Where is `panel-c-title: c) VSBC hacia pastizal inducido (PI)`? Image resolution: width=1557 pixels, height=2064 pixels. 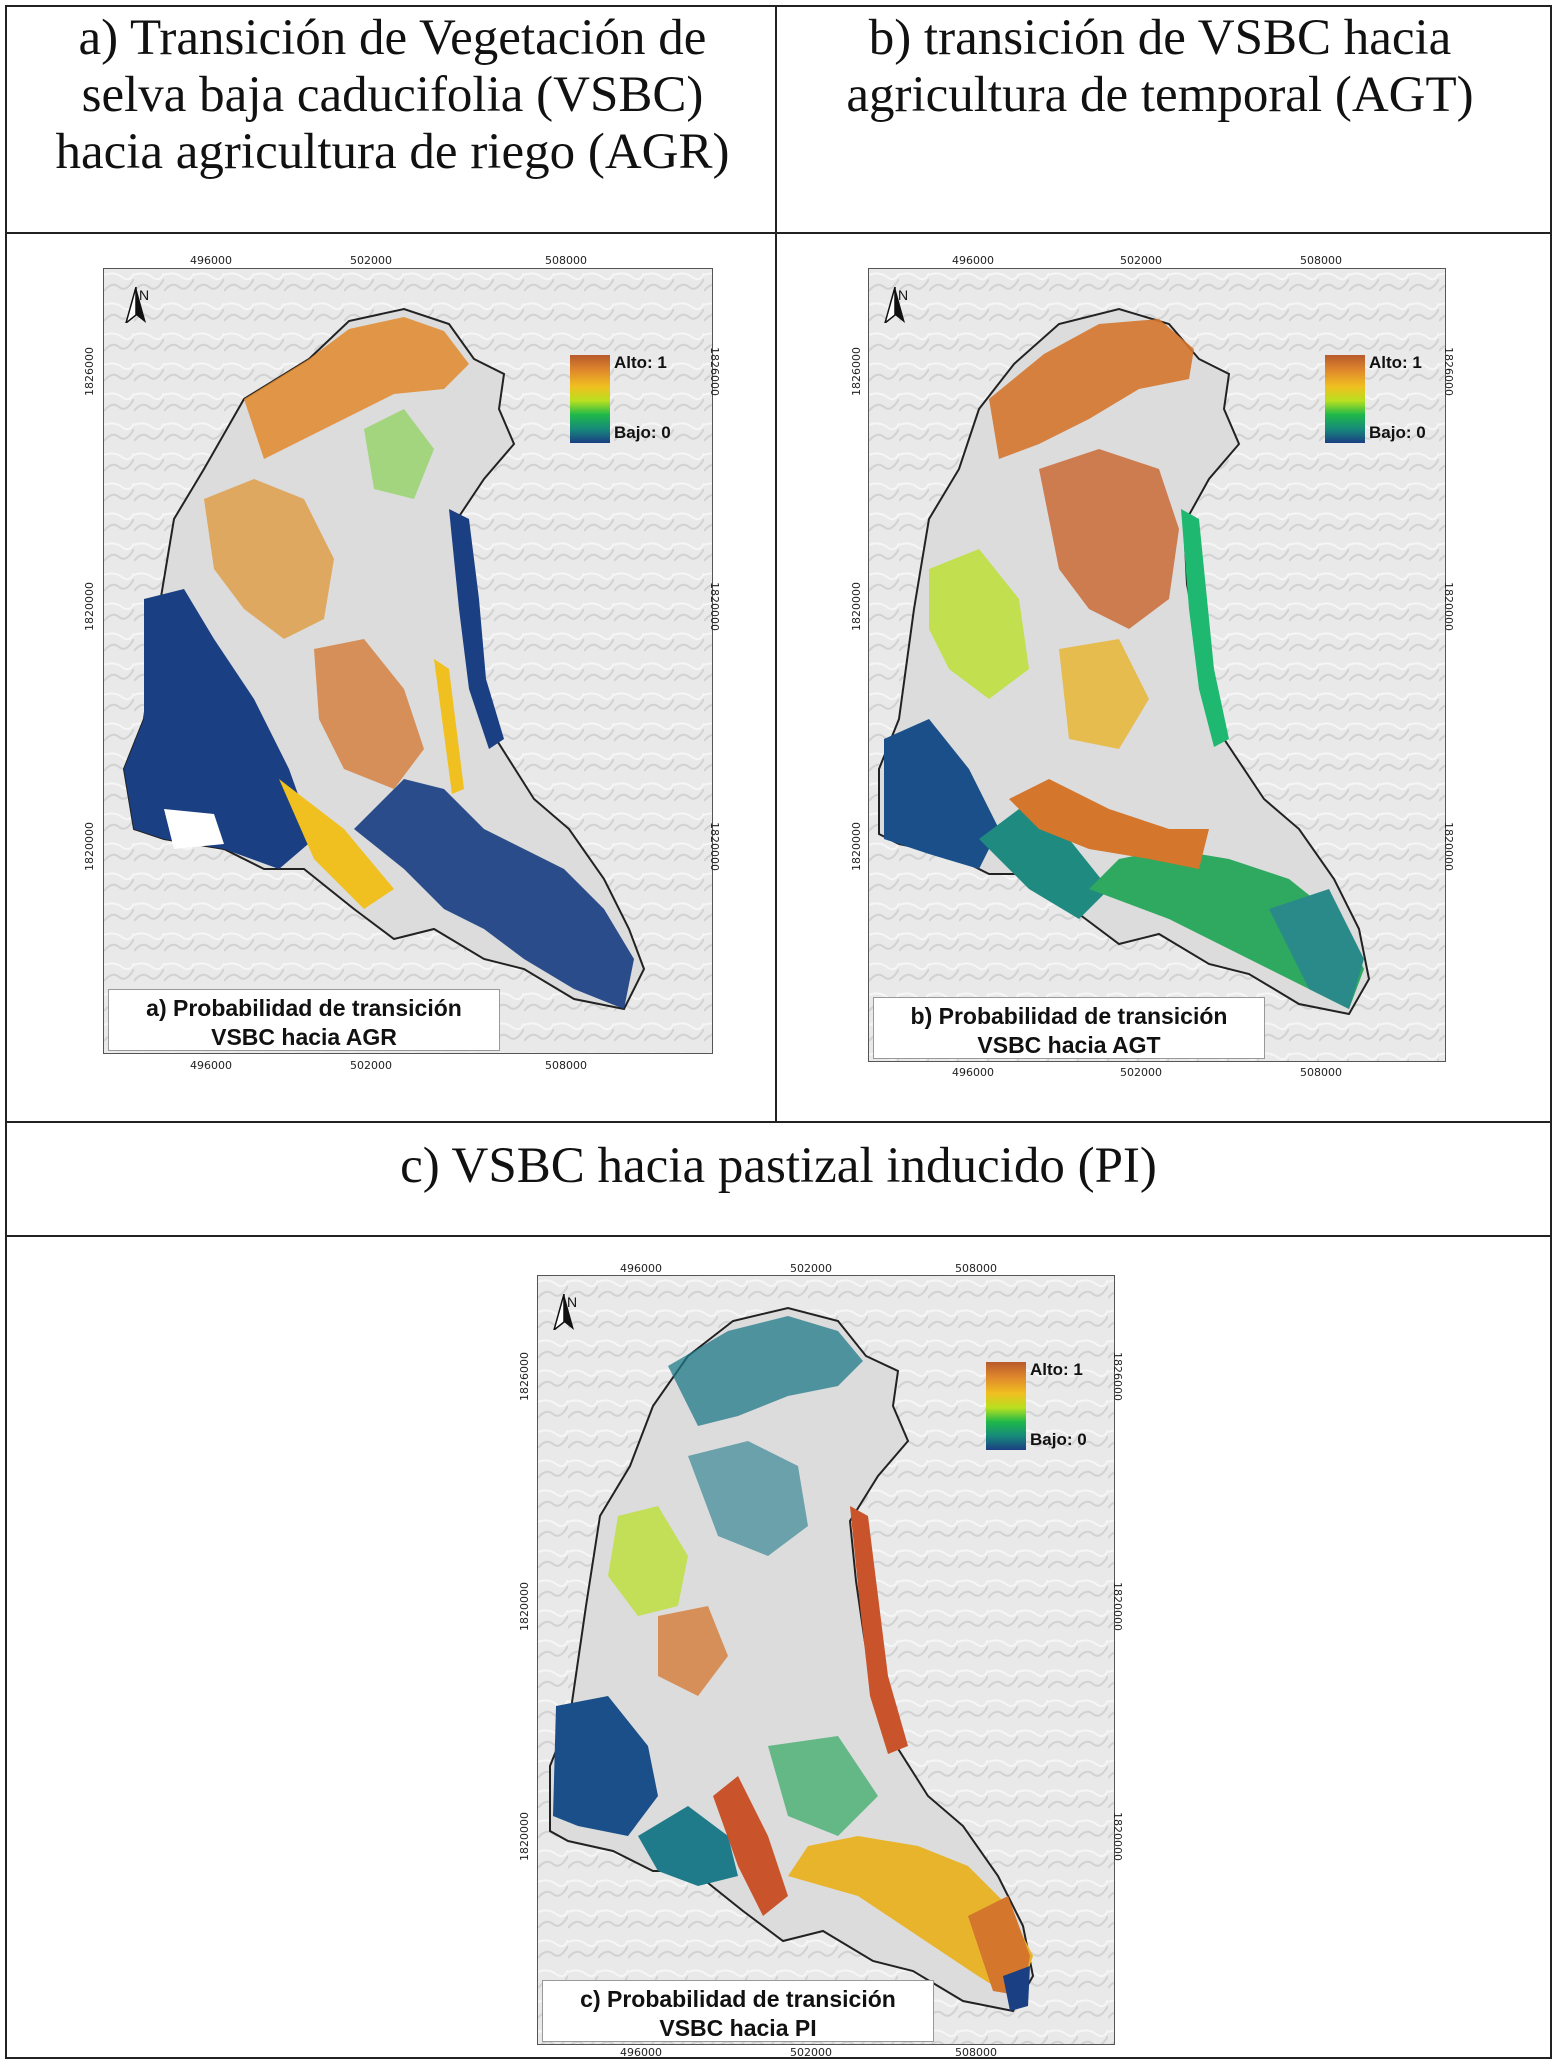
panel-c-title: c) VSBC hacia pastizal inducido (PI) is located at coordinates (778, 1166).